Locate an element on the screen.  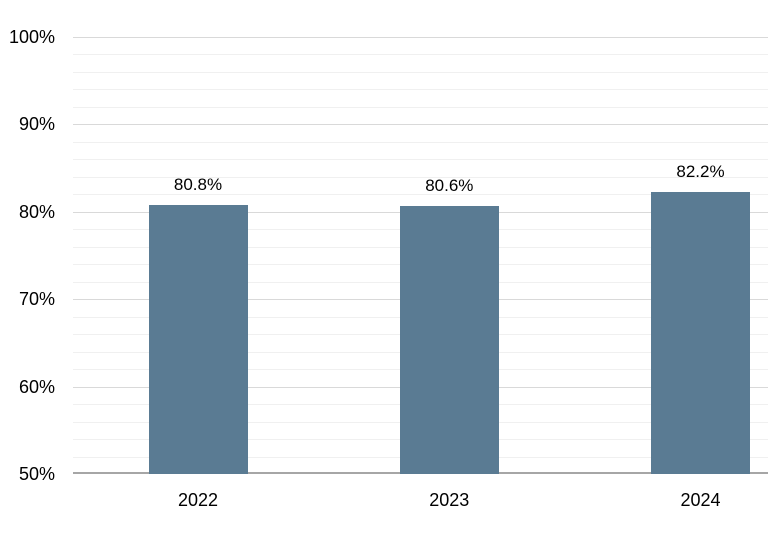
bar-2022 is located at coordinates (198, 339).